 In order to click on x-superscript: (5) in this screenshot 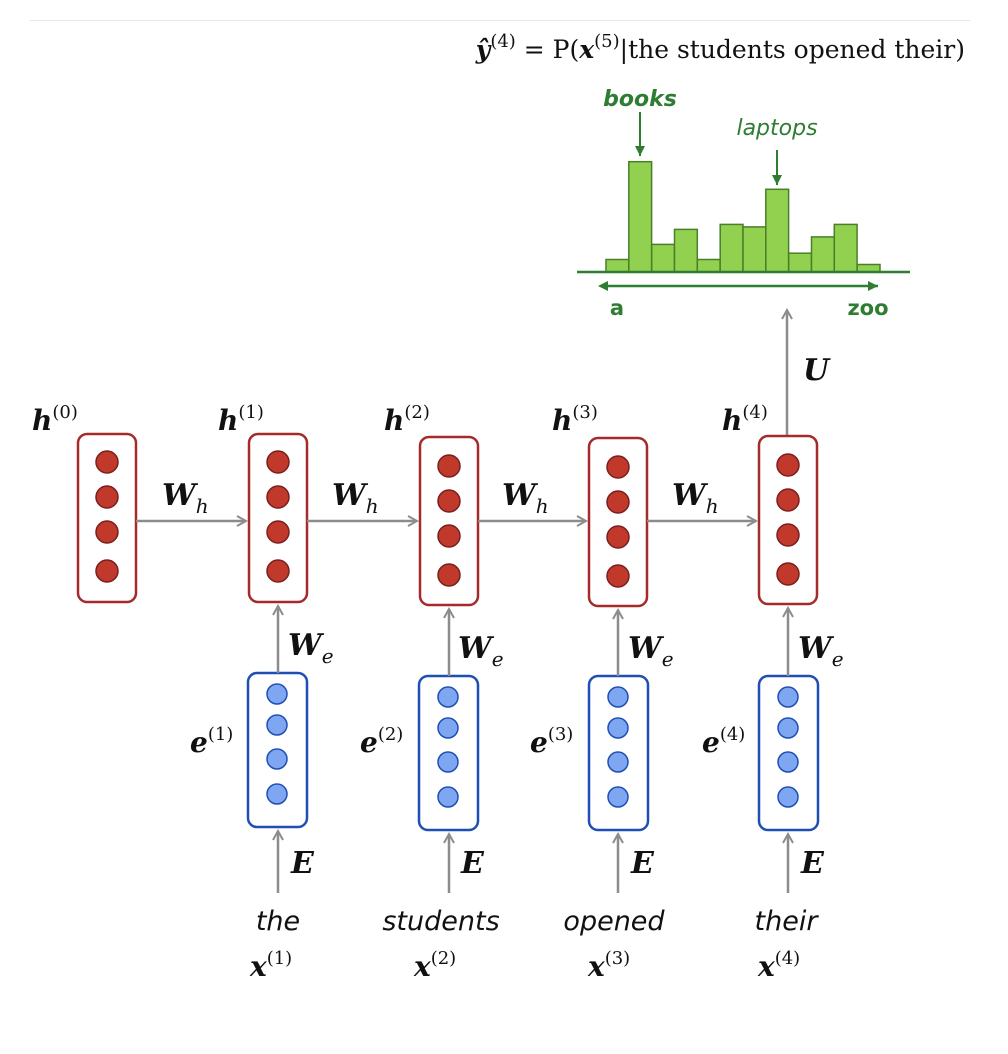, I will do `click(607, 41)`.